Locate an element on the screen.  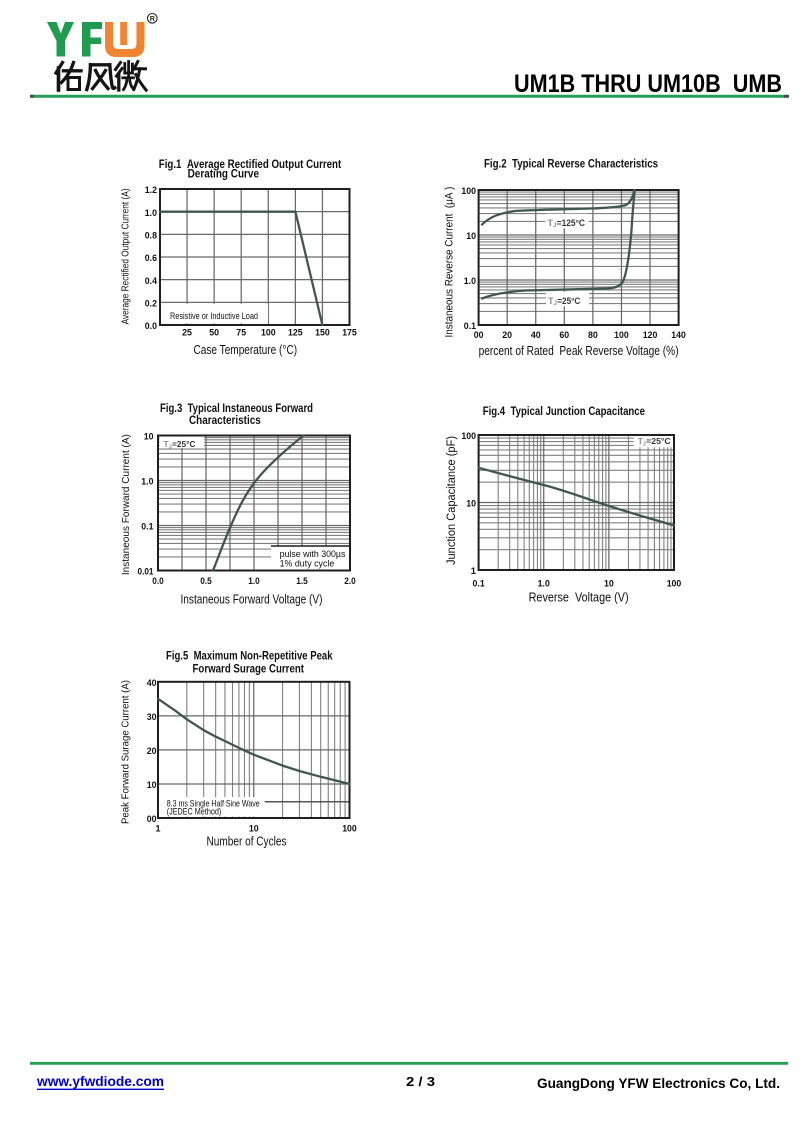
svg-text: Instaneous Forward Current (A) is located at coordinates (126, 504).